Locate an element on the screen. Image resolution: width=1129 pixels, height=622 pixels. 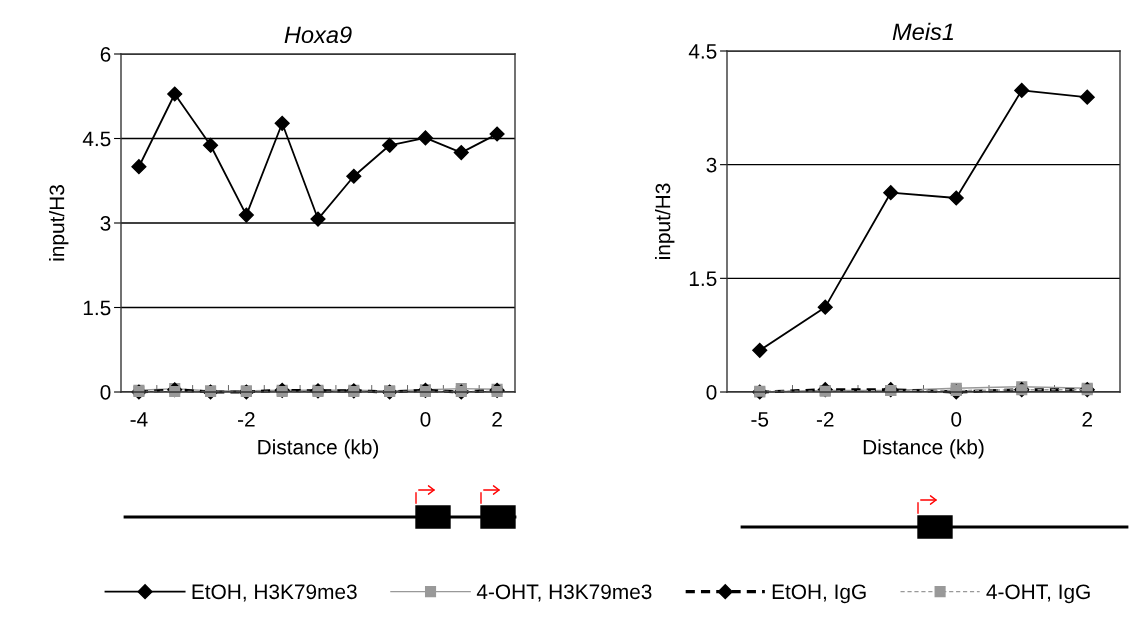
y-tick-label: 6 is located at coordinates (105, 54).